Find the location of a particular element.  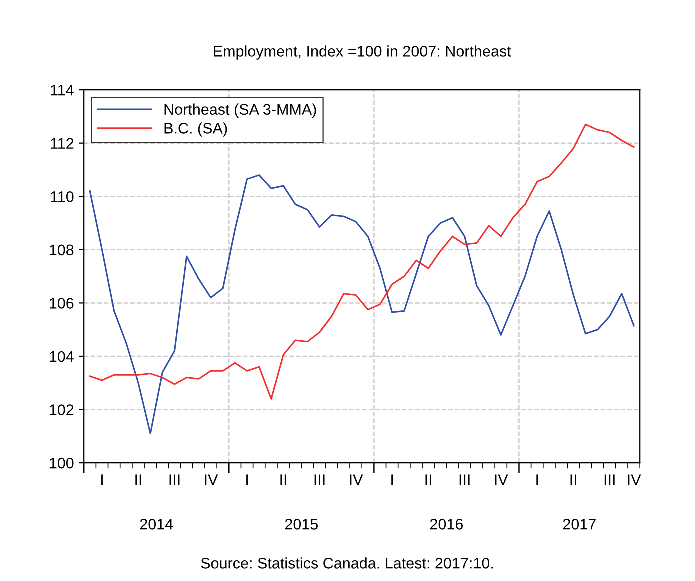

legend-label: Northeast (SA 3-MMA) is located at coordinates (240, 111).